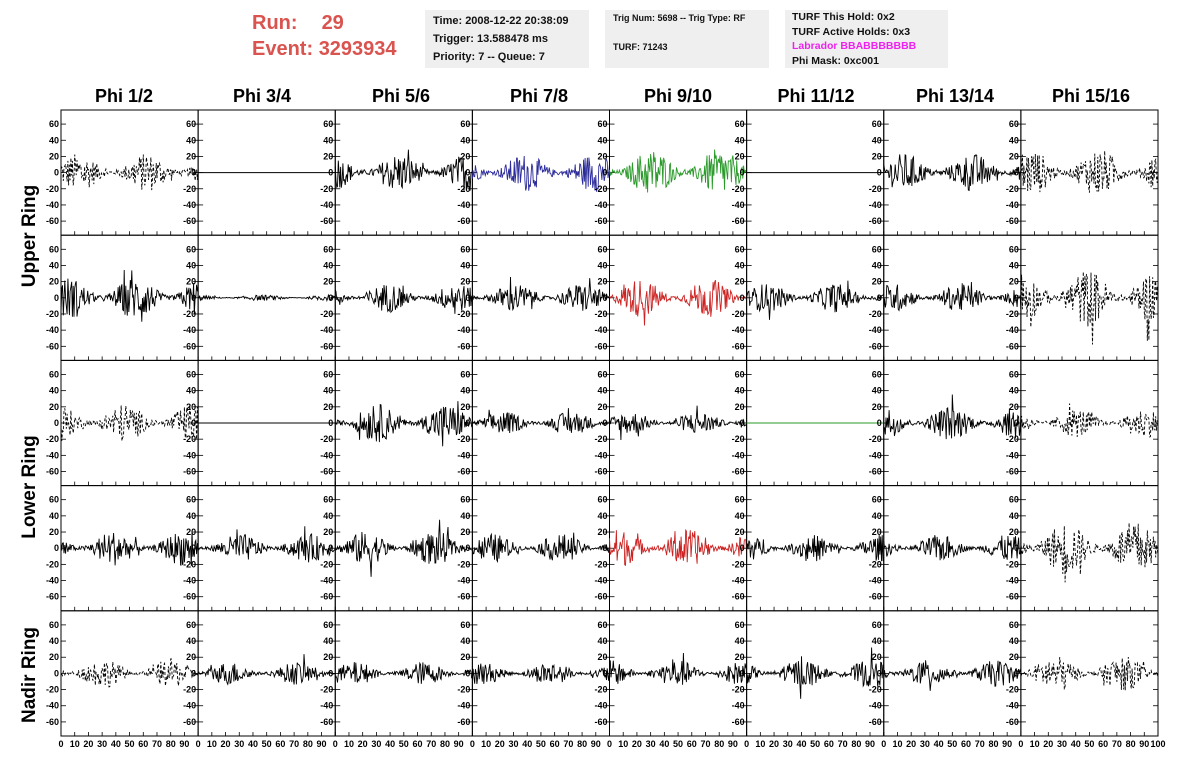 The image size is (1196, 772). What do you see at coordinates (189, 455) in the screenshot?
I see `ytick-label-r2-c1: -40` at bounding box center [189, 455].